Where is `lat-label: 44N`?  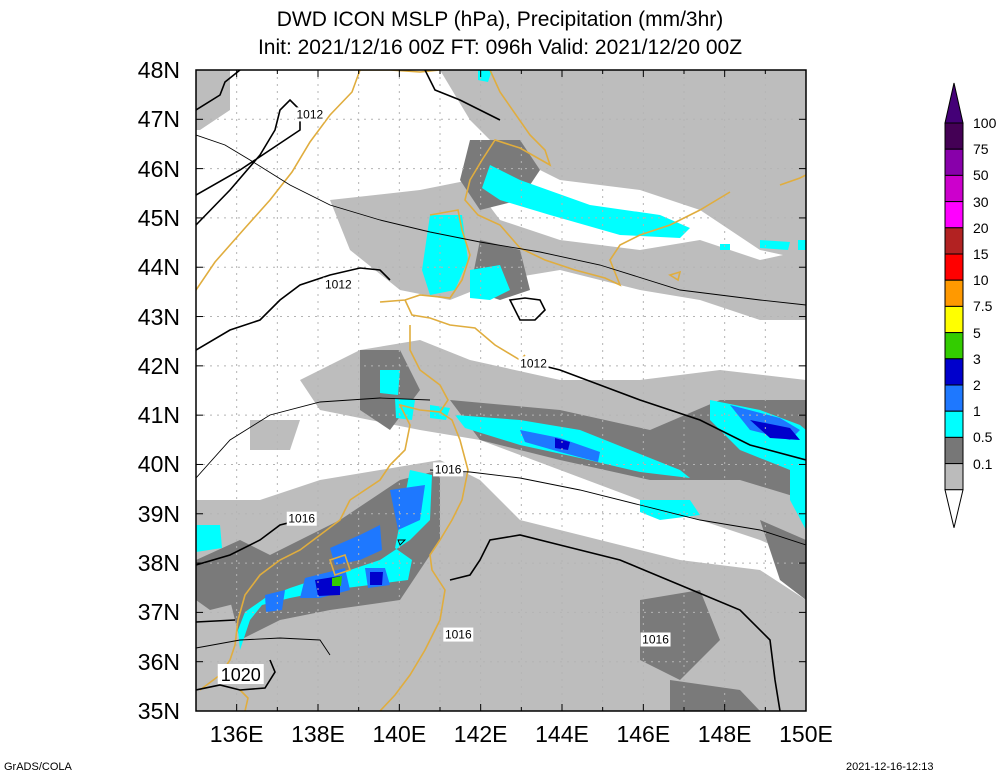 lat-label: 44N is located at coordinates (158, 267).